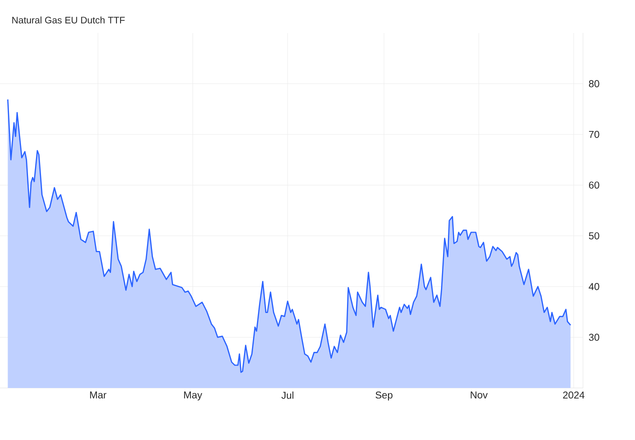 This screenshot has height=440, width=635. Describe the element at coordinates (98, 395) in the screenshot. I see `x-tick-label: Mar` at that location.